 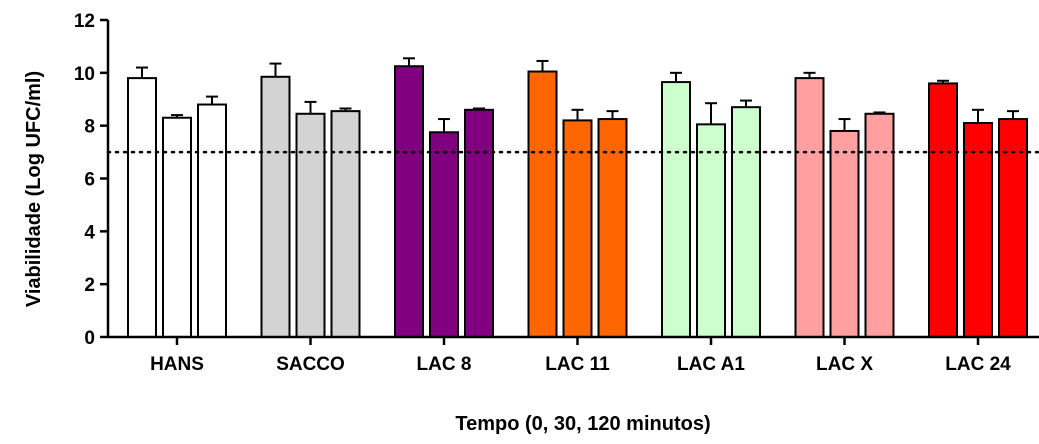 What do you see at coordinates (89, 127) in the screenshot?
I see `y-tick-label: 8` at bounding box center [89, 127].